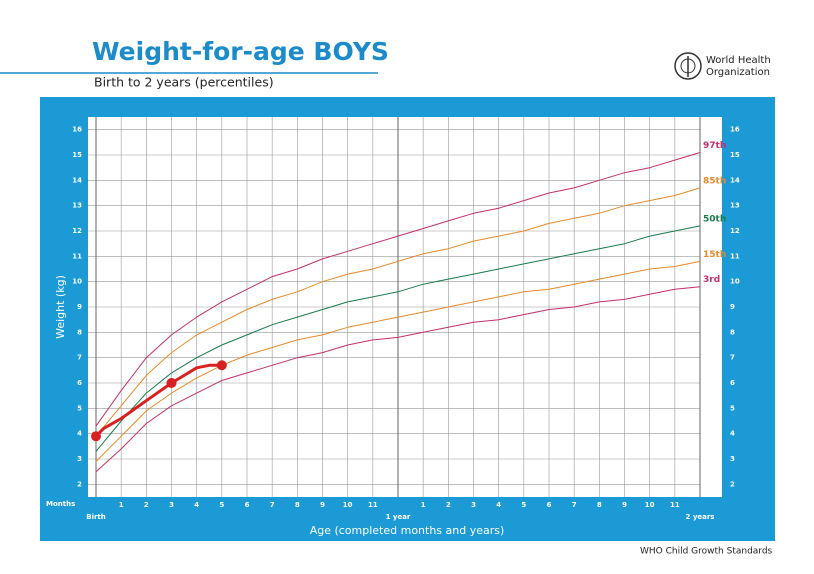 The height and width of the screenshot is (574, 814). I want to click on logo-emblem, so click(688, 66).